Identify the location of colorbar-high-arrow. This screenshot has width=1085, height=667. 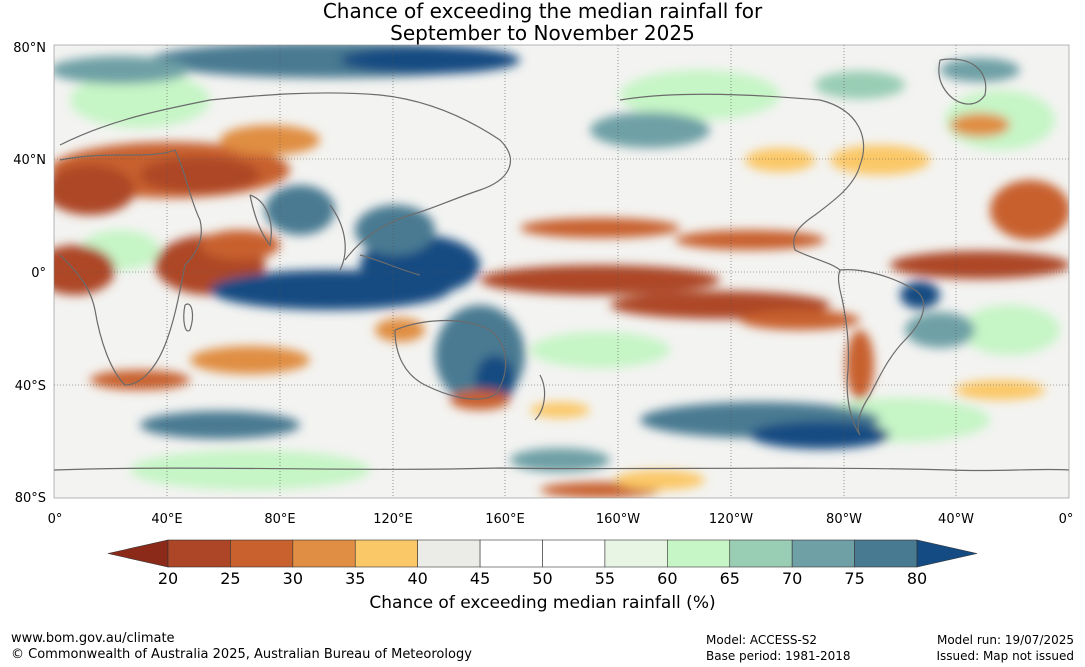
(947, 553).